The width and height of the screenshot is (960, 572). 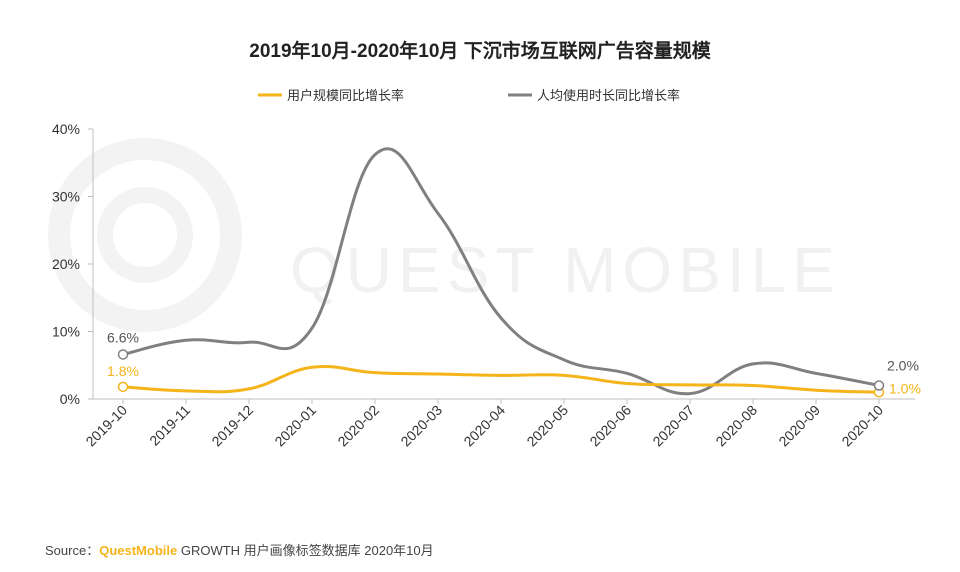 What do you see at coordinates (66, 332) in the screenshot?
I see `y-tick-label: 10%` at bounding box center [66, 332].